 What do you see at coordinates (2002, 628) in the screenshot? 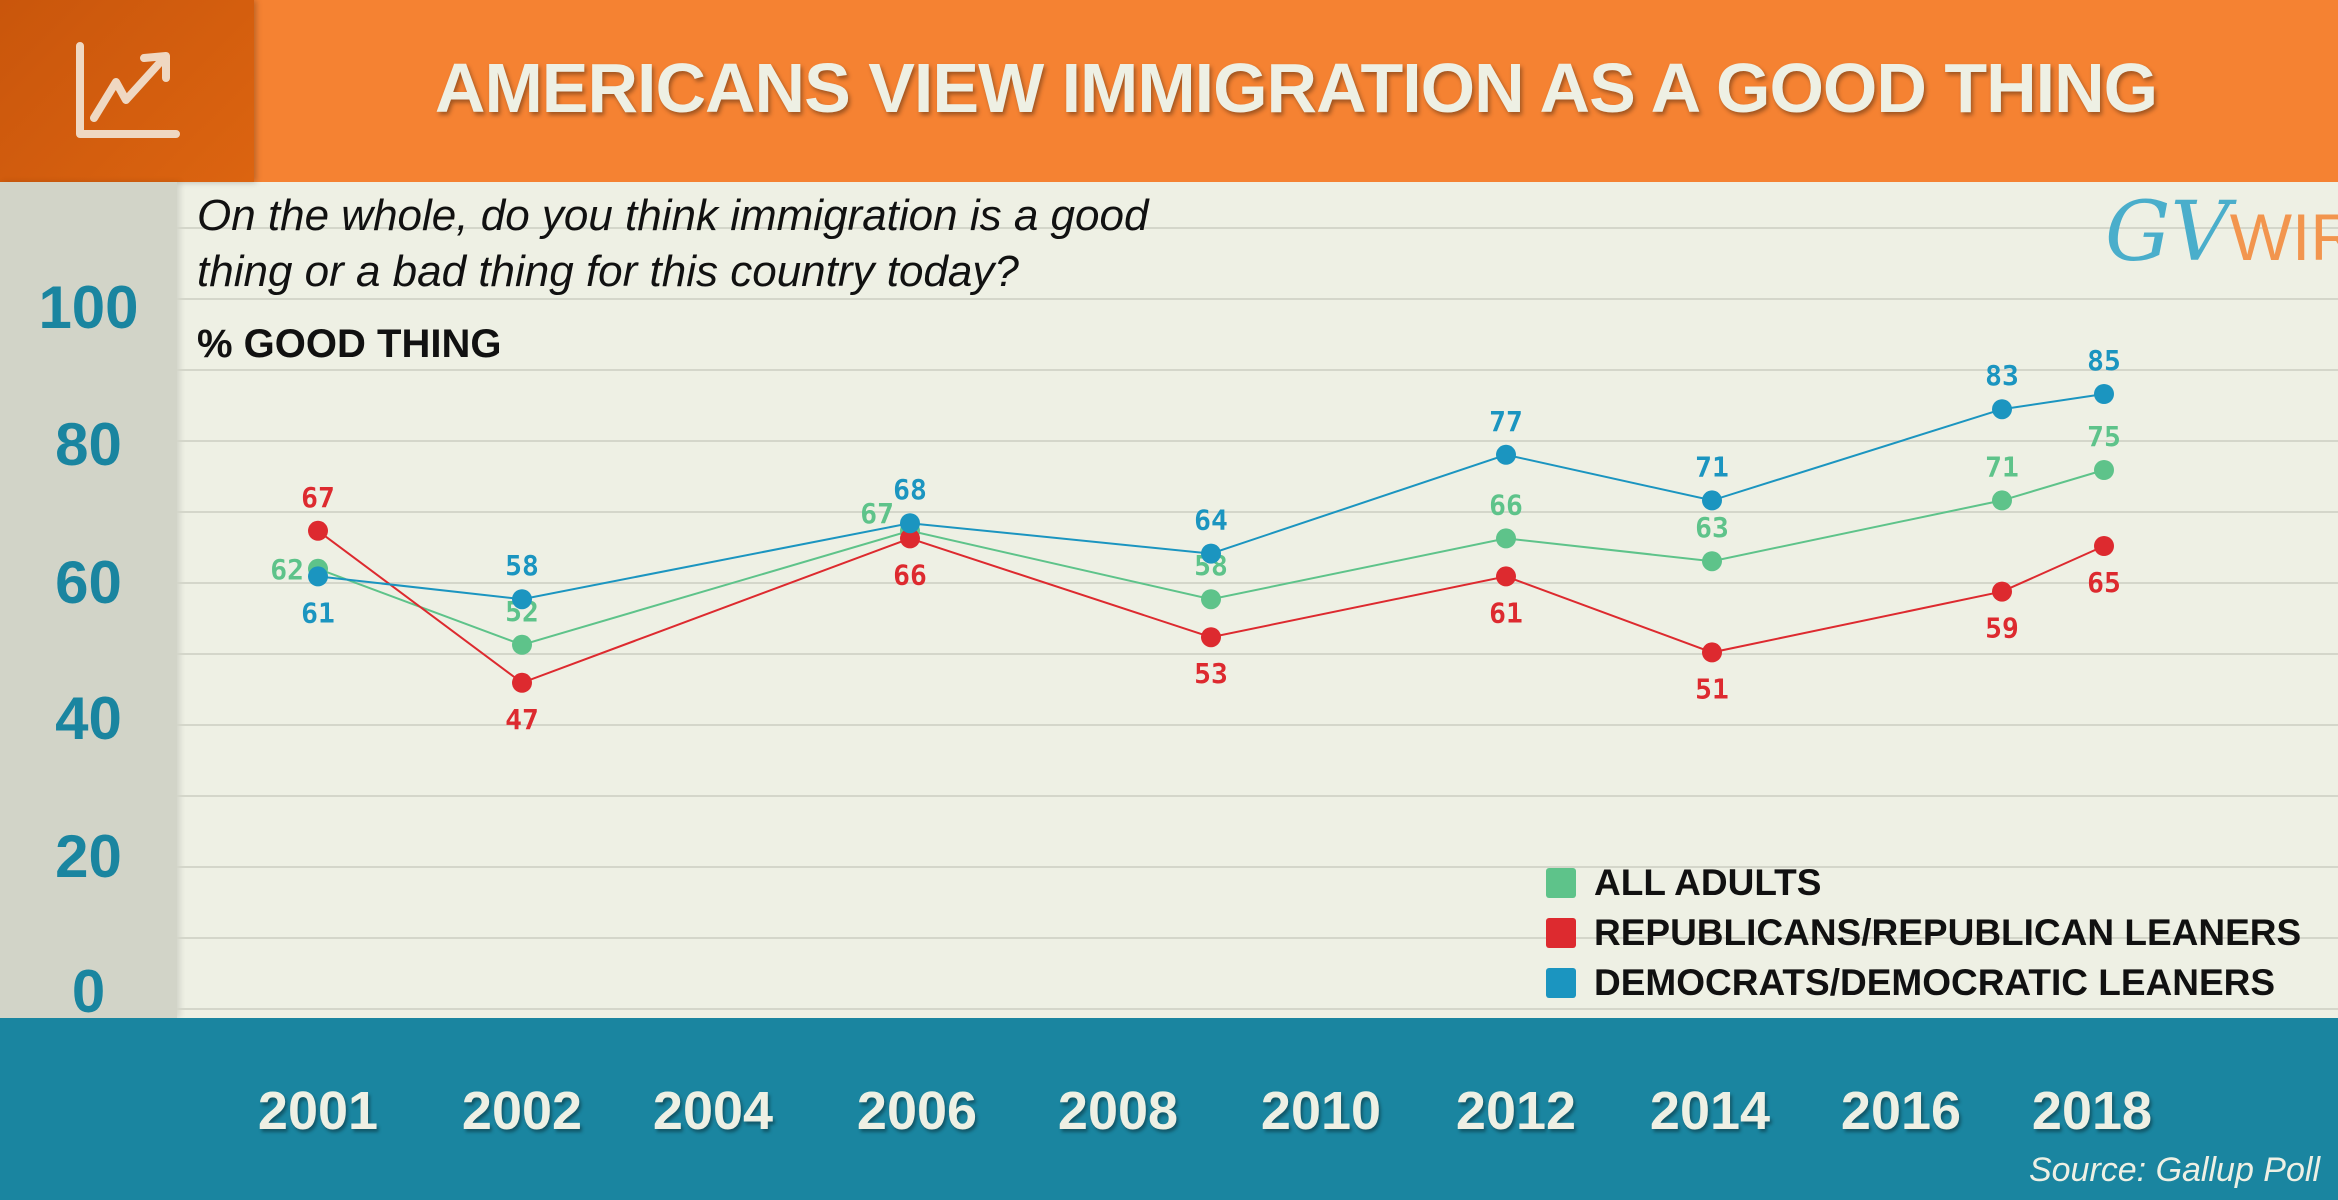
I see `data-label: 59` at bounding box center [2002, 628].